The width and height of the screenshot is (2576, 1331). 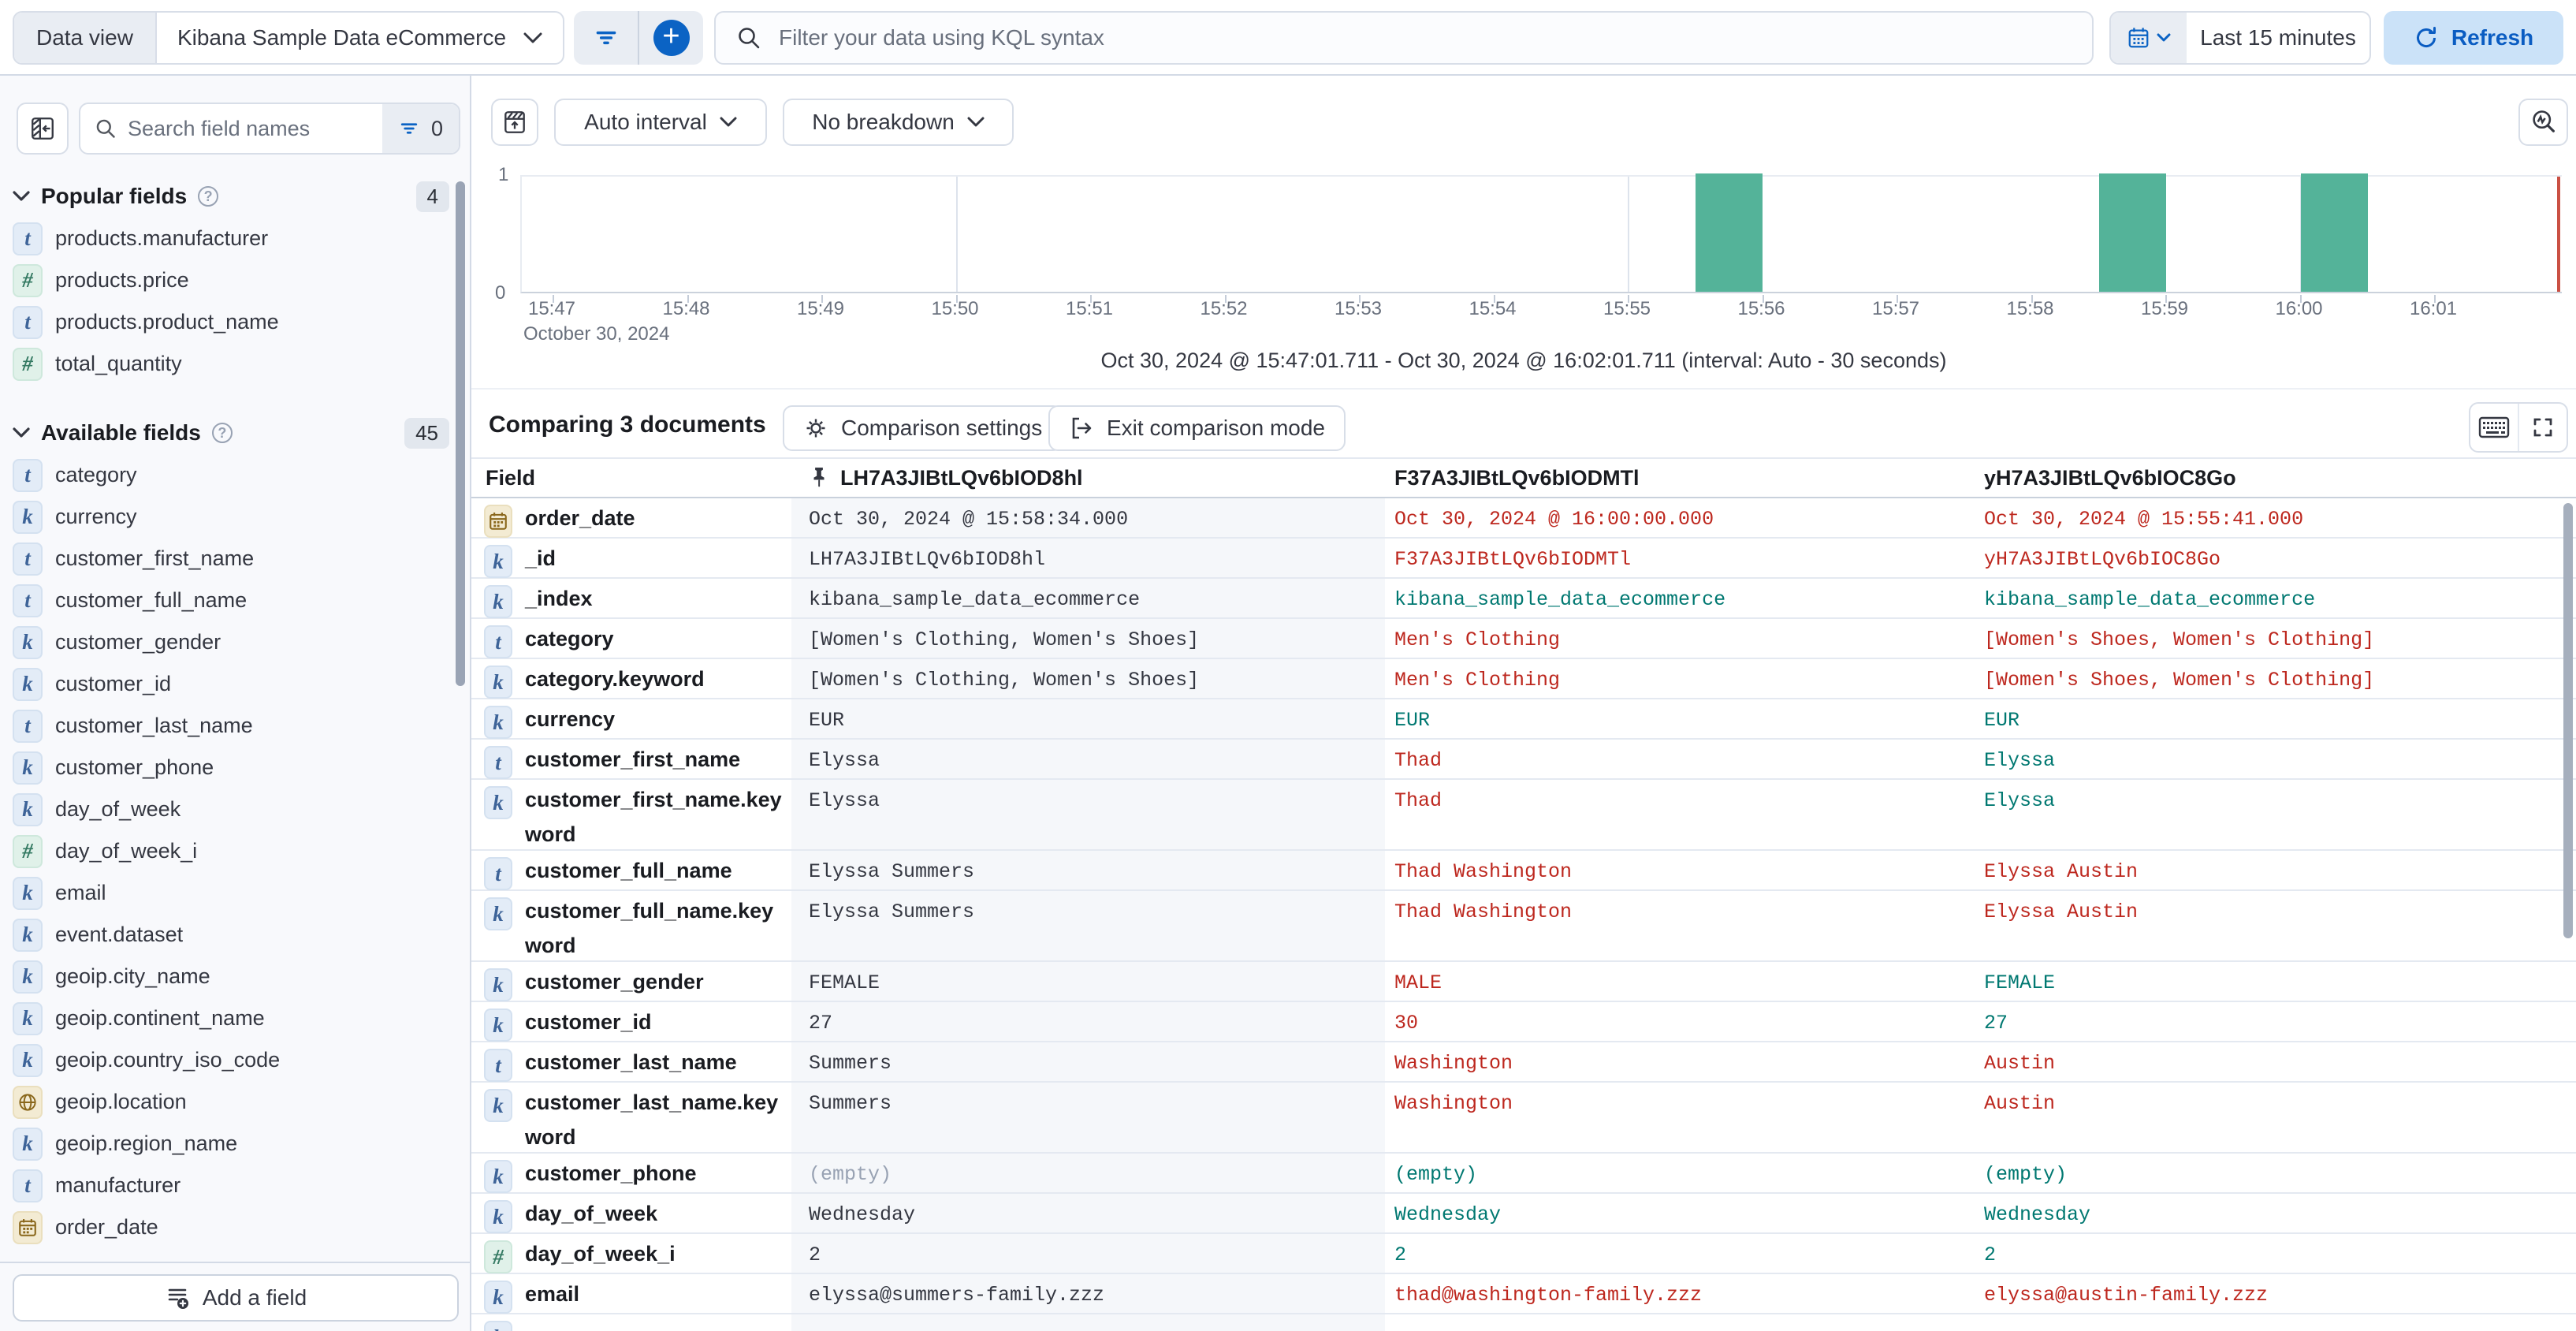 I want to click on pinned-value-cell: elyssa@summers-family.zzz, so click(x=1088, y=1293).